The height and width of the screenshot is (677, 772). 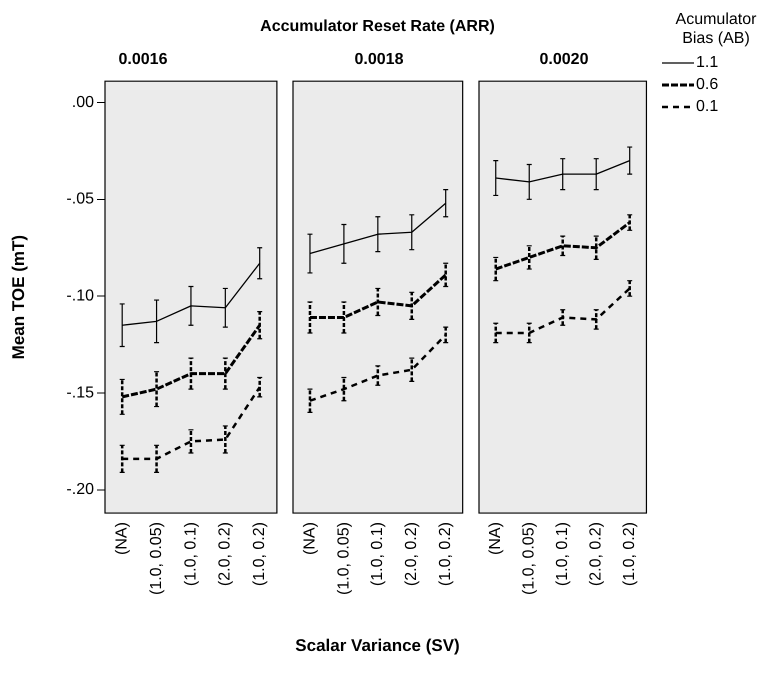 I want to click on y-tick-label: -.20, so click(x=80, y=489).